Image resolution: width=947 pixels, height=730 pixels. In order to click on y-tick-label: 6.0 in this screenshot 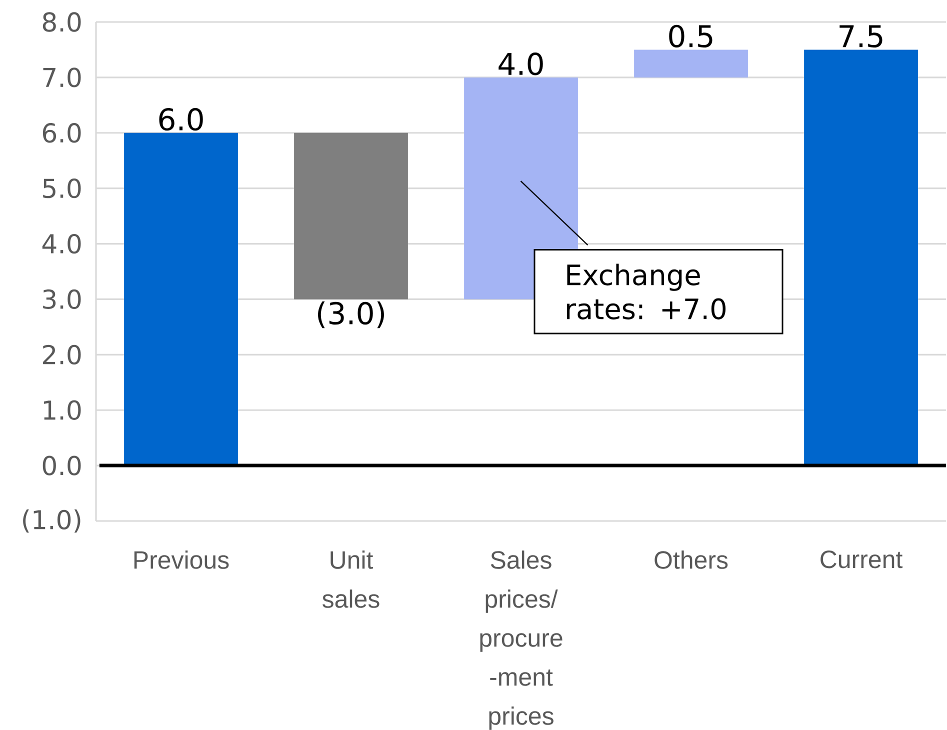, I will do `click(61, 133)`.